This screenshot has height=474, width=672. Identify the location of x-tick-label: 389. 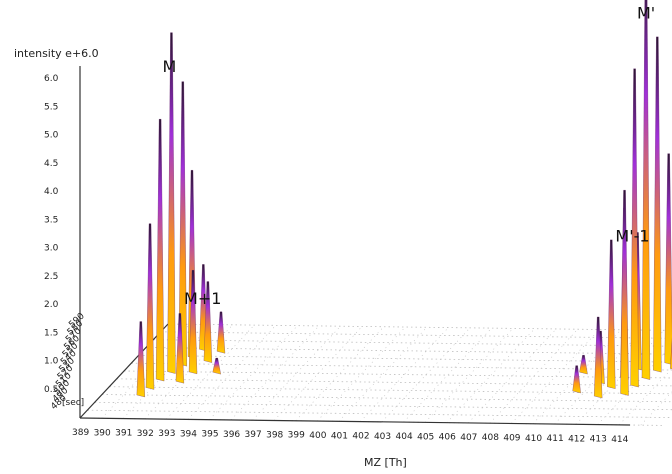
(80, 433).